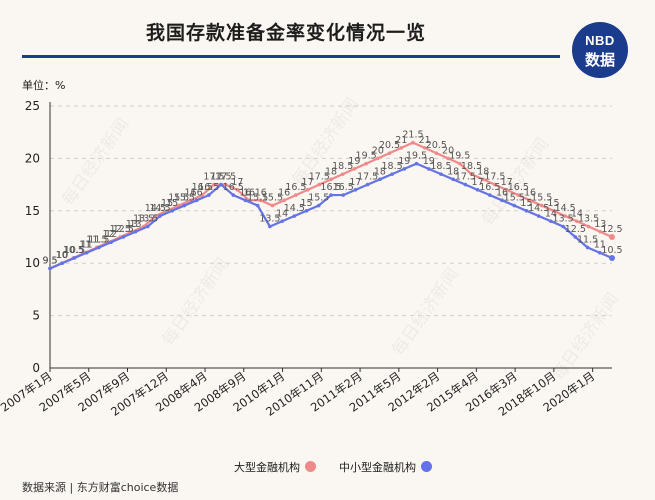  Describe the element at coordinates (612, 237) in the screenshot. I see `series-end-marker` at that location.